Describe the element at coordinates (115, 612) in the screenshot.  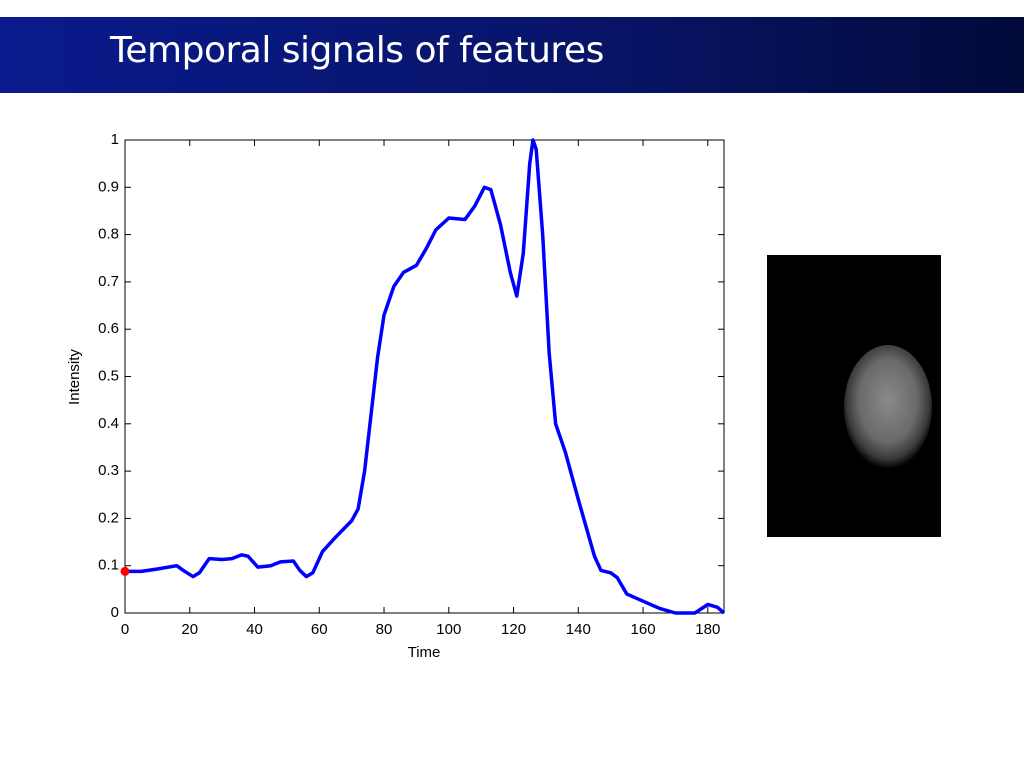
I see `y-tick-label: 0` at that location.